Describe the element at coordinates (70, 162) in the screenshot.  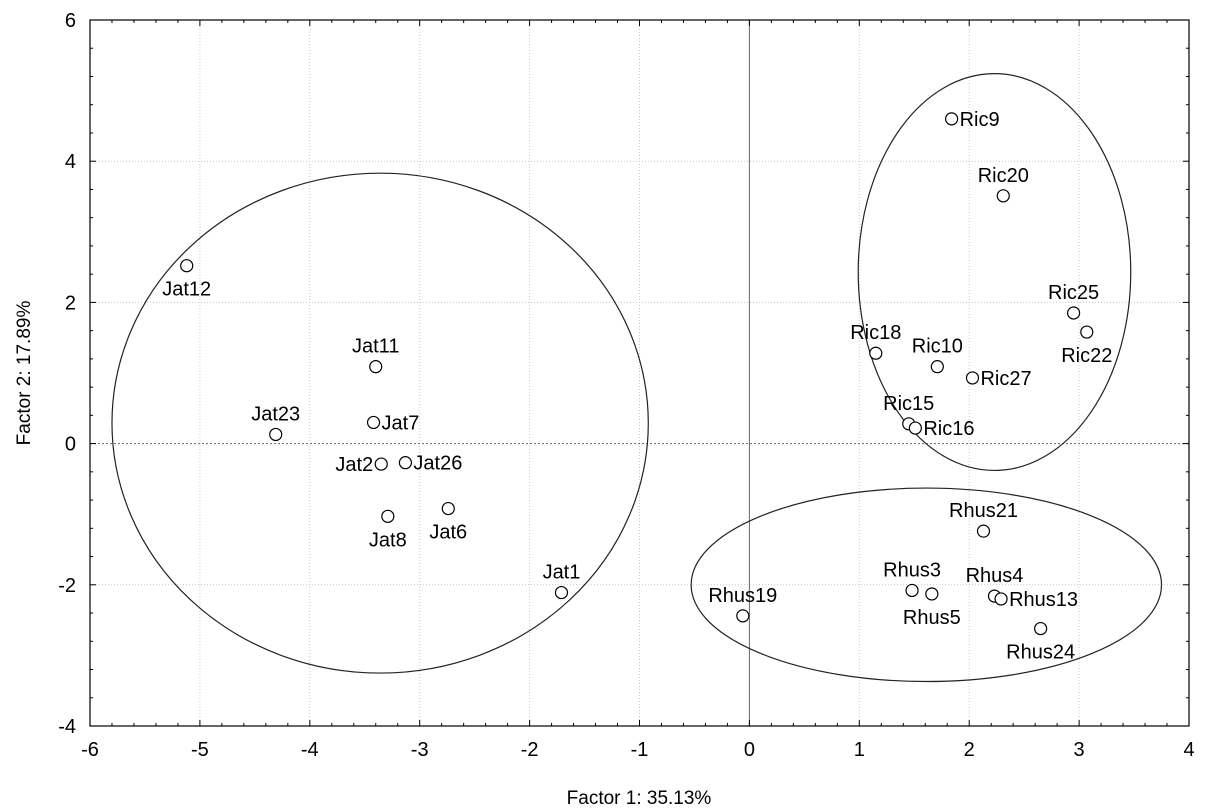
I see `y-tick-label: 4` at that location.